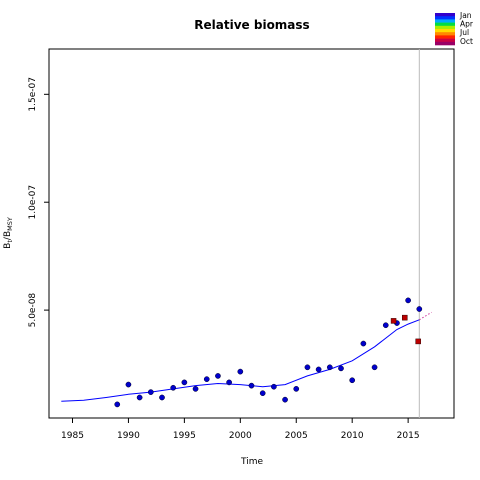 The width and height of the screenshot is (480, 480). I want to click on chart-title: Relative biomass, so click(251, 25).